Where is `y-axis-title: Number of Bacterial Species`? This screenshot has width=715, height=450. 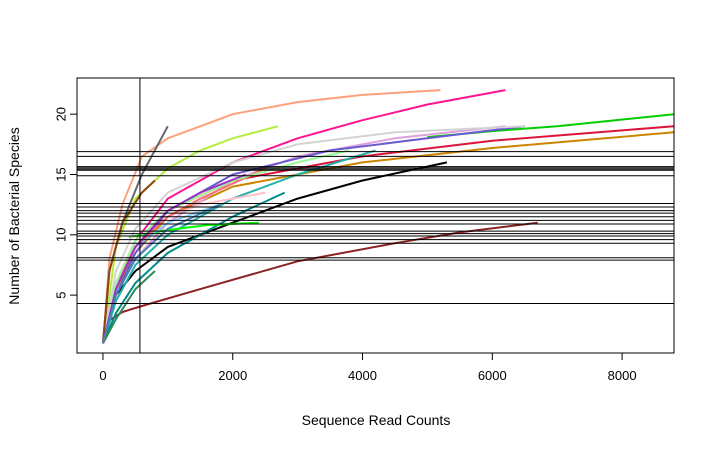
y-axis-title: Number of Bacterial Species is located at coordinates (14, 215).